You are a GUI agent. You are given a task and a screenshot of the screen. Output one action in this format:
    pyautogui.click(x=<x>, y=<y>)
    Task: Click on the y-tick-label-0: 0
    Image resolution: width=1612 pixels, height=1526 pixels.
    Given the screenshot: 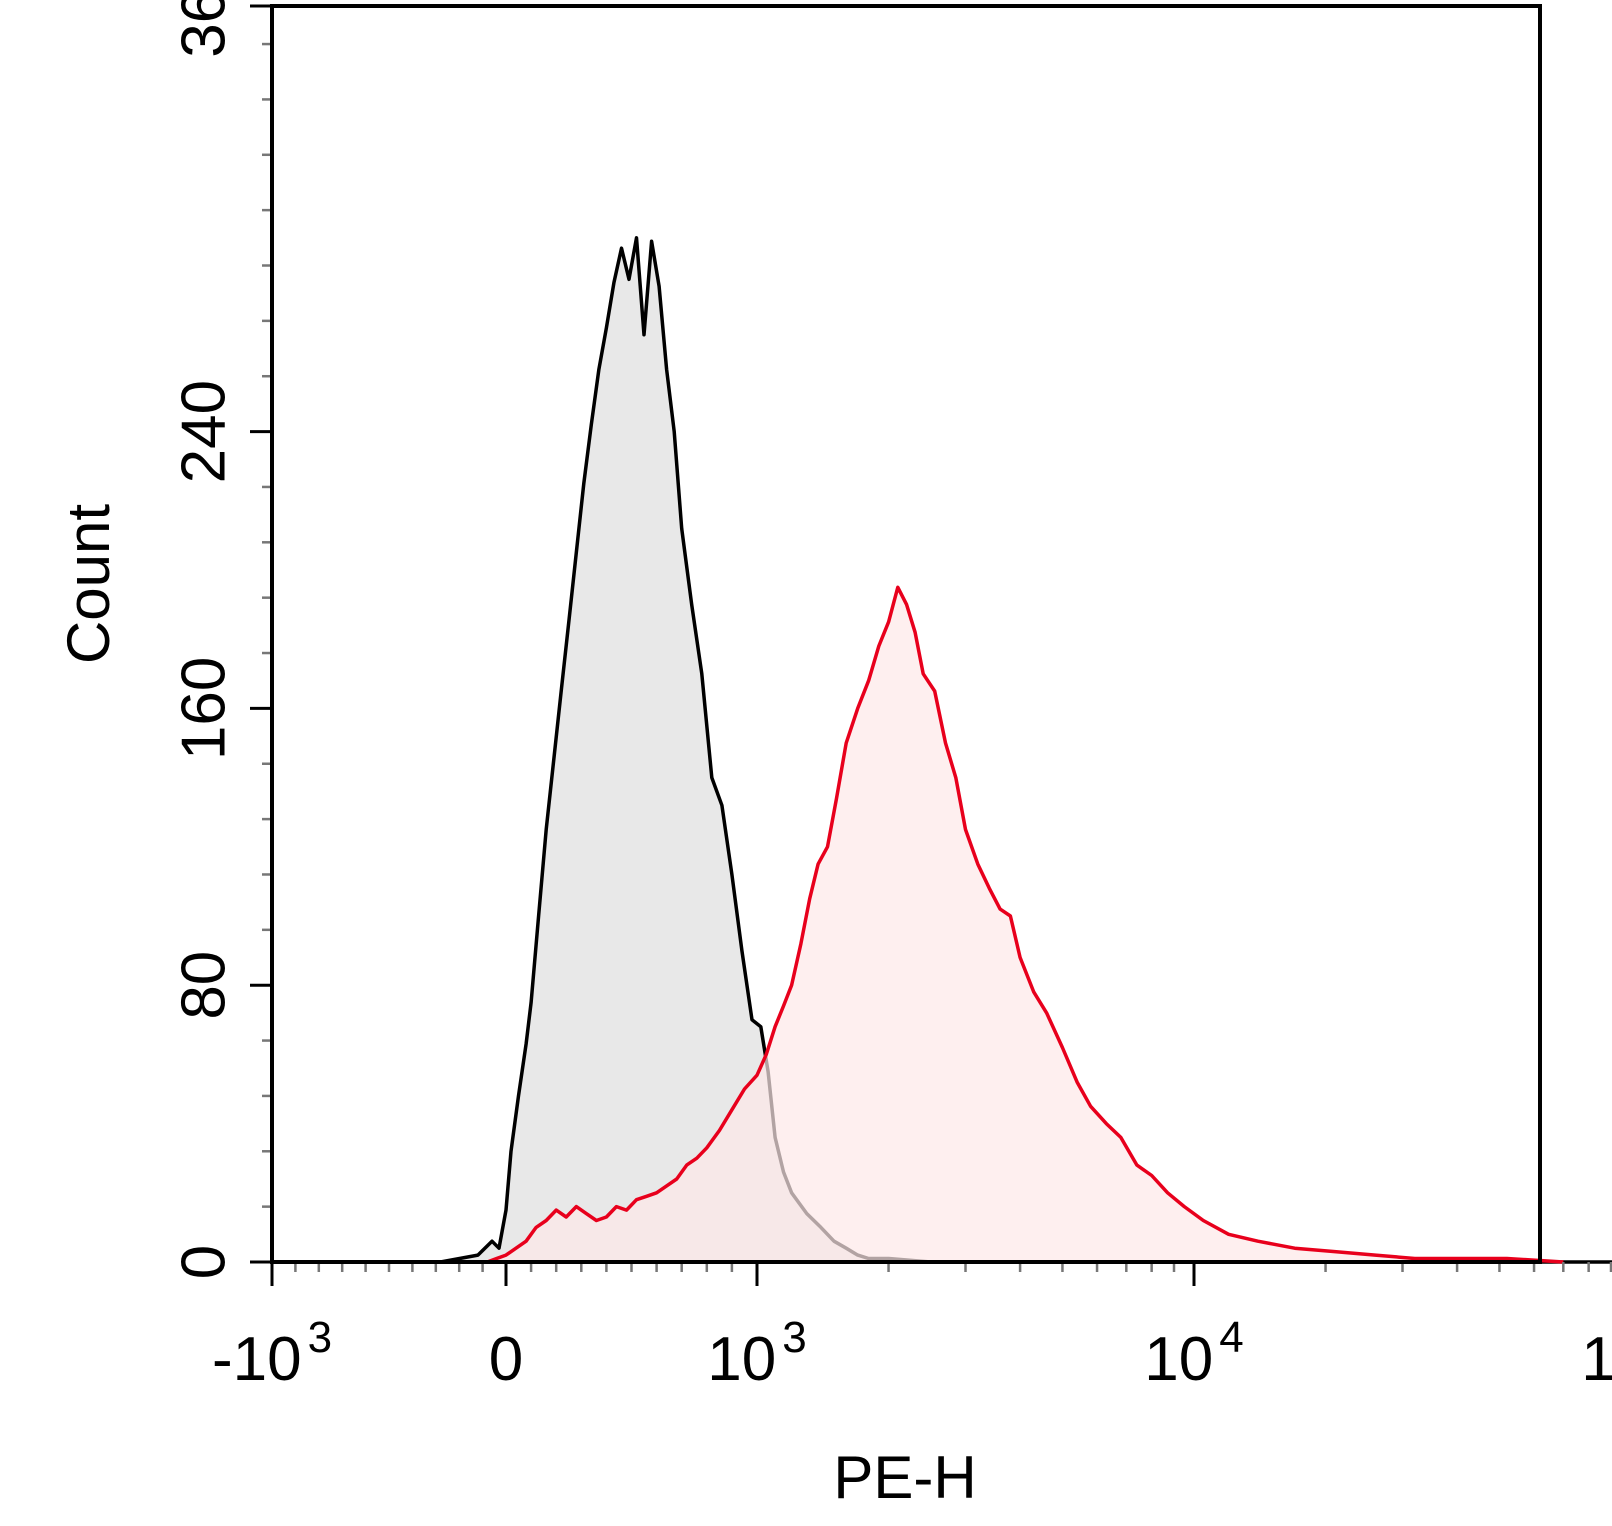 What is the action you would take?
    pyautogui.click(x=203, y=1262)
    